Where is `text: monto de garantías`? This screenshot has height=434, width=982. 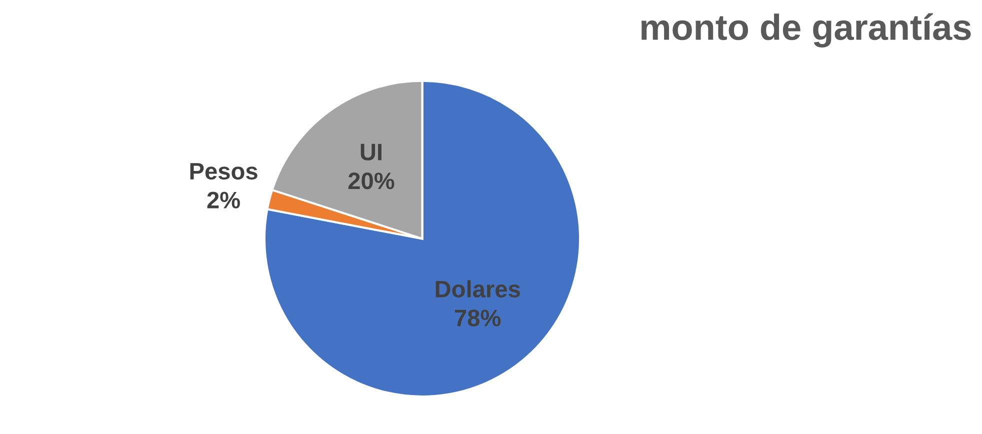
text: monto de garantías is located at coordinates (806, 30).